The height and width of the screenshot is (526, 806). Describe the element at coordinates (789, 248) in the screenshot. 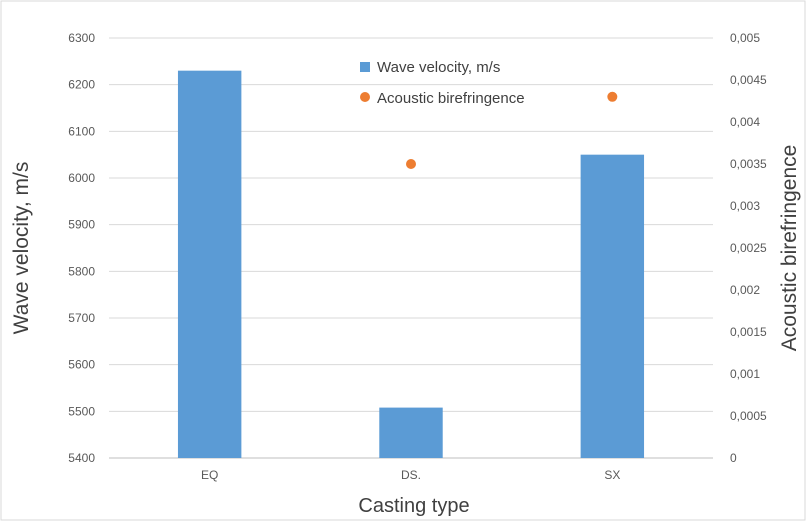

I see `y-axis-title-right: Acoustic birefringence` at that location.